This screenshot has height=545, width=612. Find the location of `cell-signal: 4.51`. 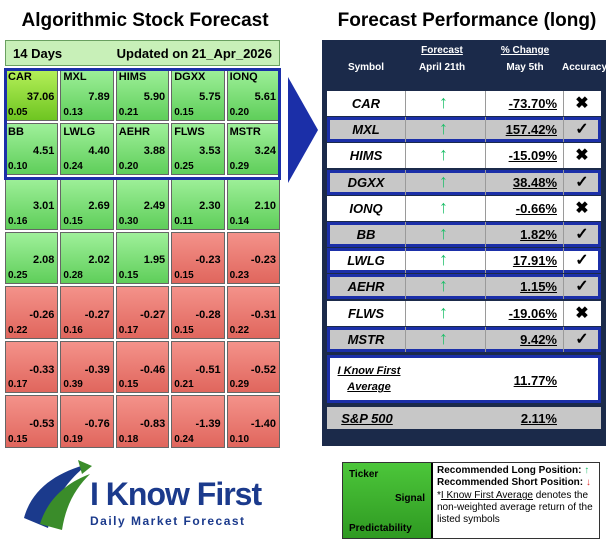

cell-signal: 4.51 is located at coordinates (43, 151).